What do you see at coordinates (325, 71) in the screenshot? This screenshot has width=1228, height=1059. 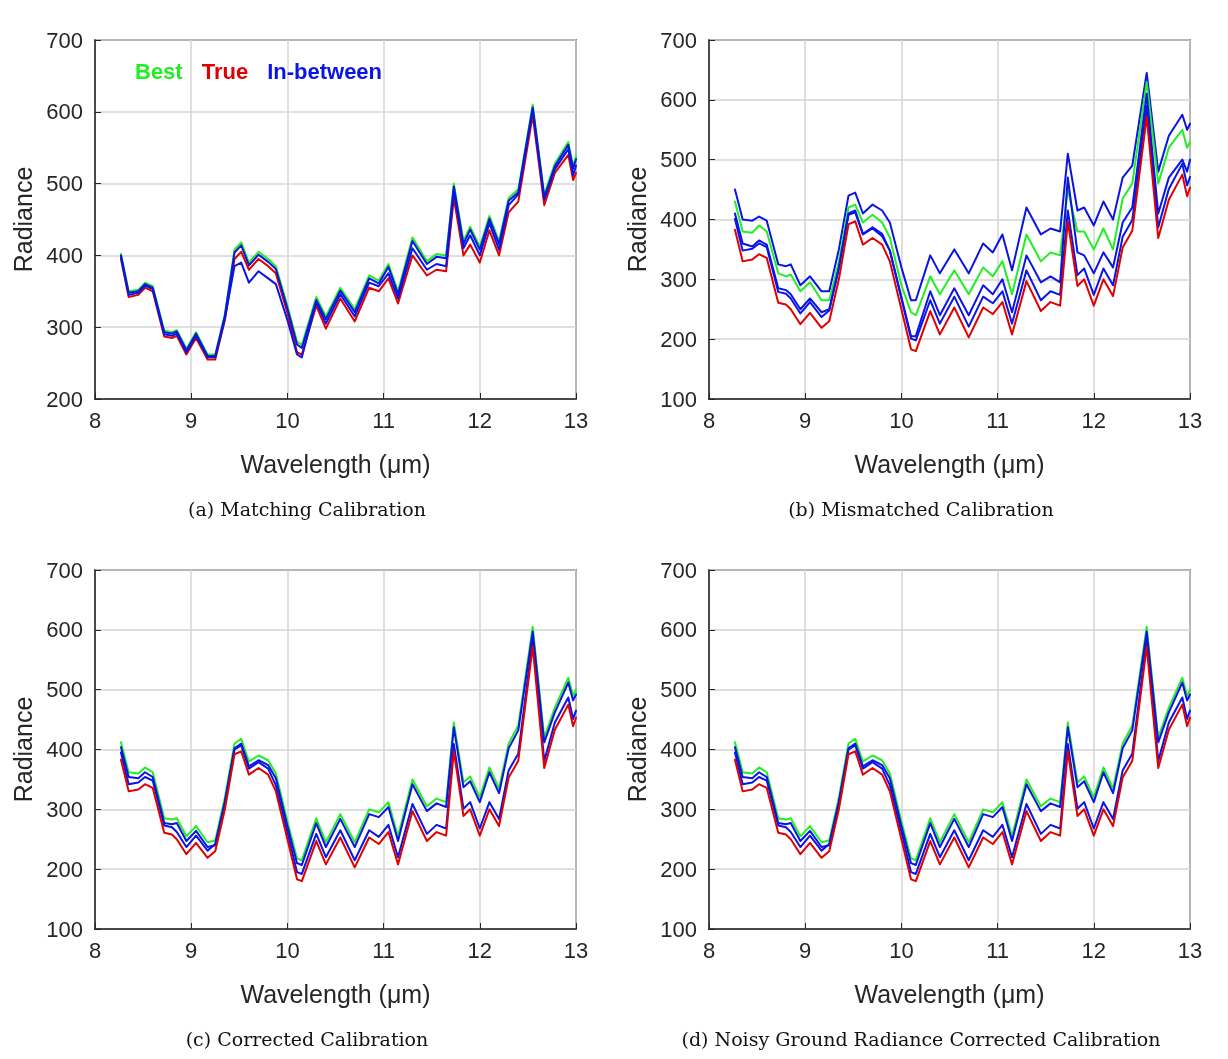 I see `text: In-between` at bounding box center [325, 71].